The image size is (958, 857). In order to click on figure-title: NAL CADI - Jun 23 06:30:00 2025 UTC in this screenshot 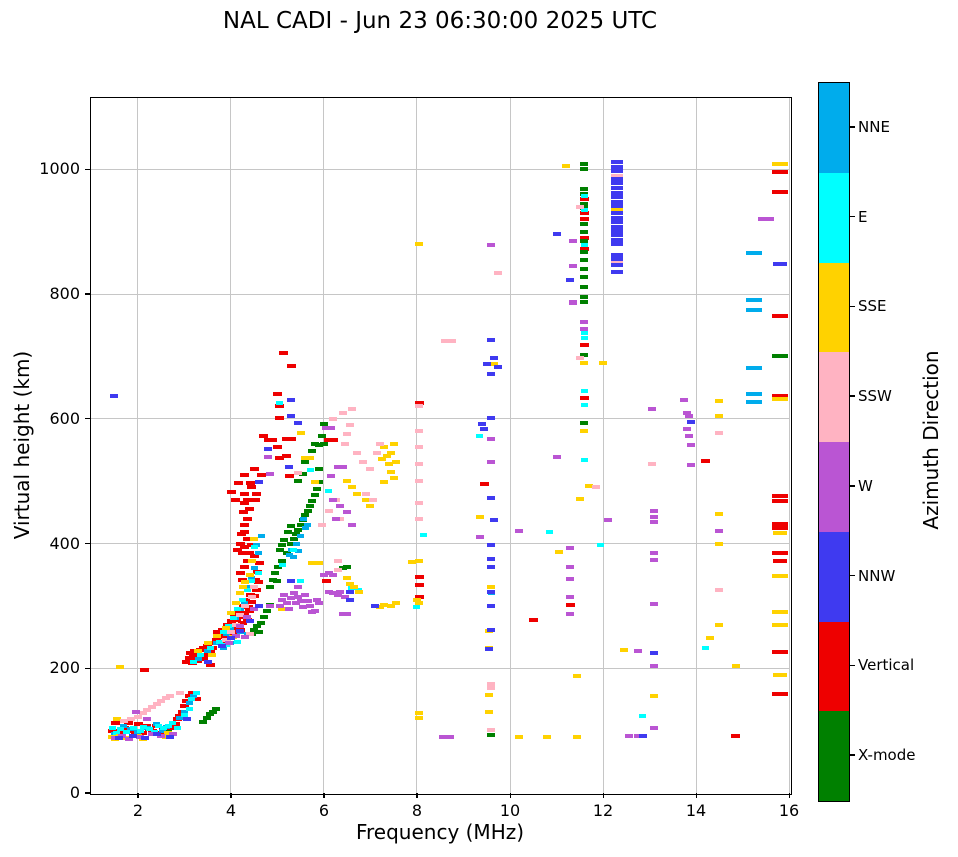, I will do `click(440, 21)`.